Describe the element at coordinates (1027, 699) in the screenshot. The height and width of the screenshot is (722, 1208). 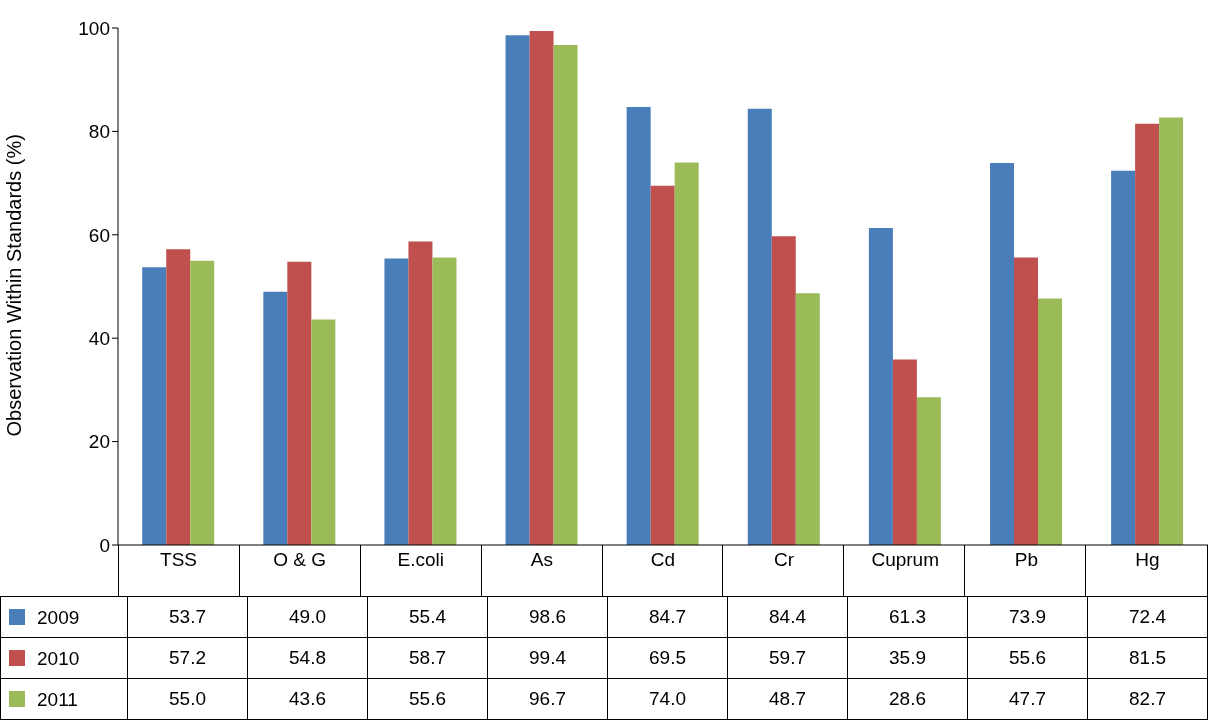
I see `data-label: 47.7` at that location.